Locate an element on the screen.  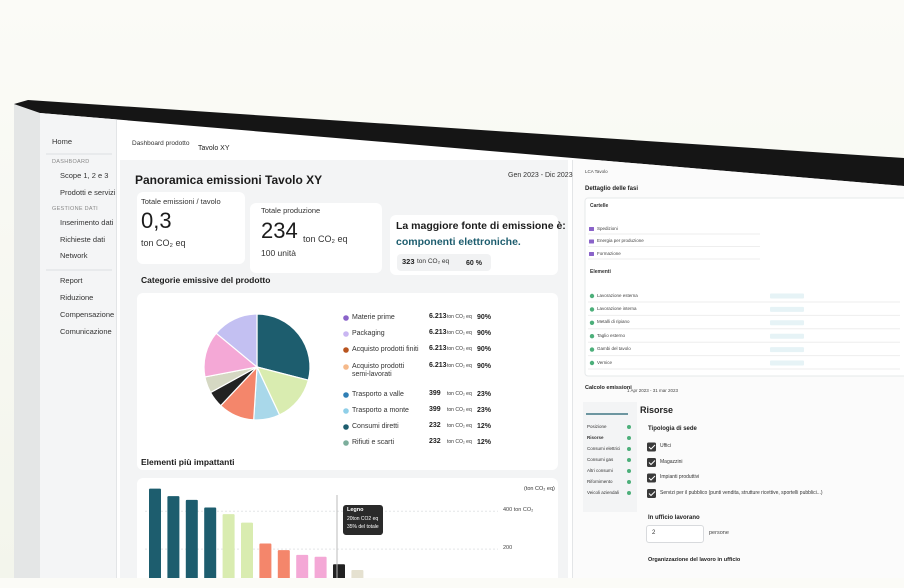
table-title: Cartelle is located at coordinates (599, 206).